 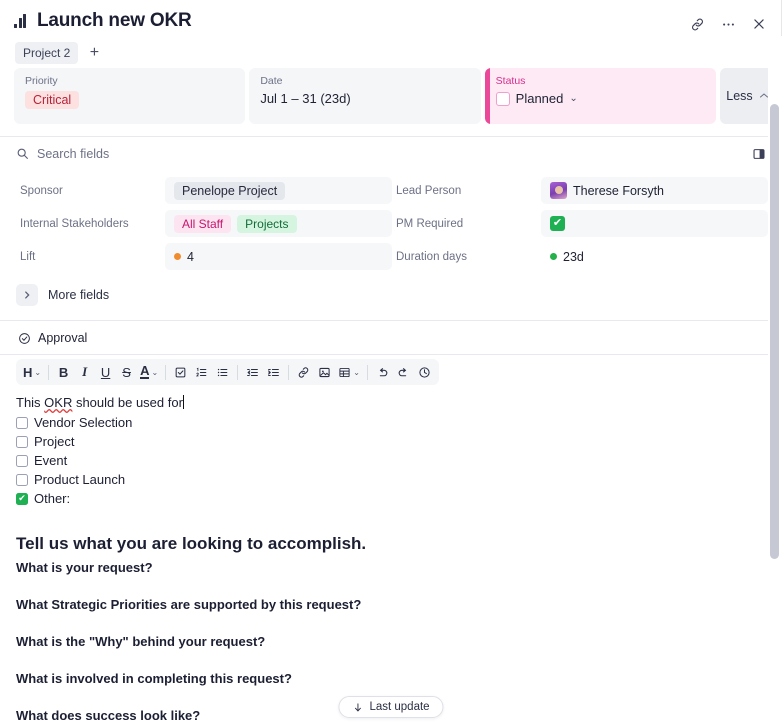 What do you see at coordinates (391, 460) in the screenshot?
I see `checklist-item: Event` at bounding box center [391, 460].